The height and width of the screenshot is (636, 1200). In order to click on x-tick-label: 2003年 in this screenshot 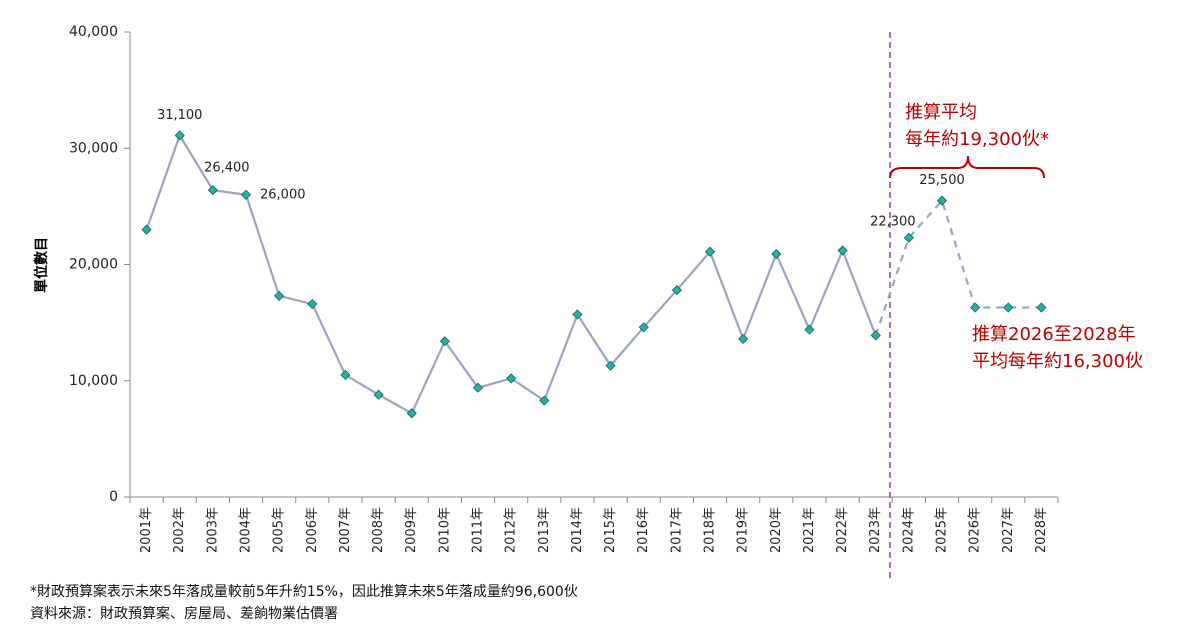, I will do `click(212, 530)`.